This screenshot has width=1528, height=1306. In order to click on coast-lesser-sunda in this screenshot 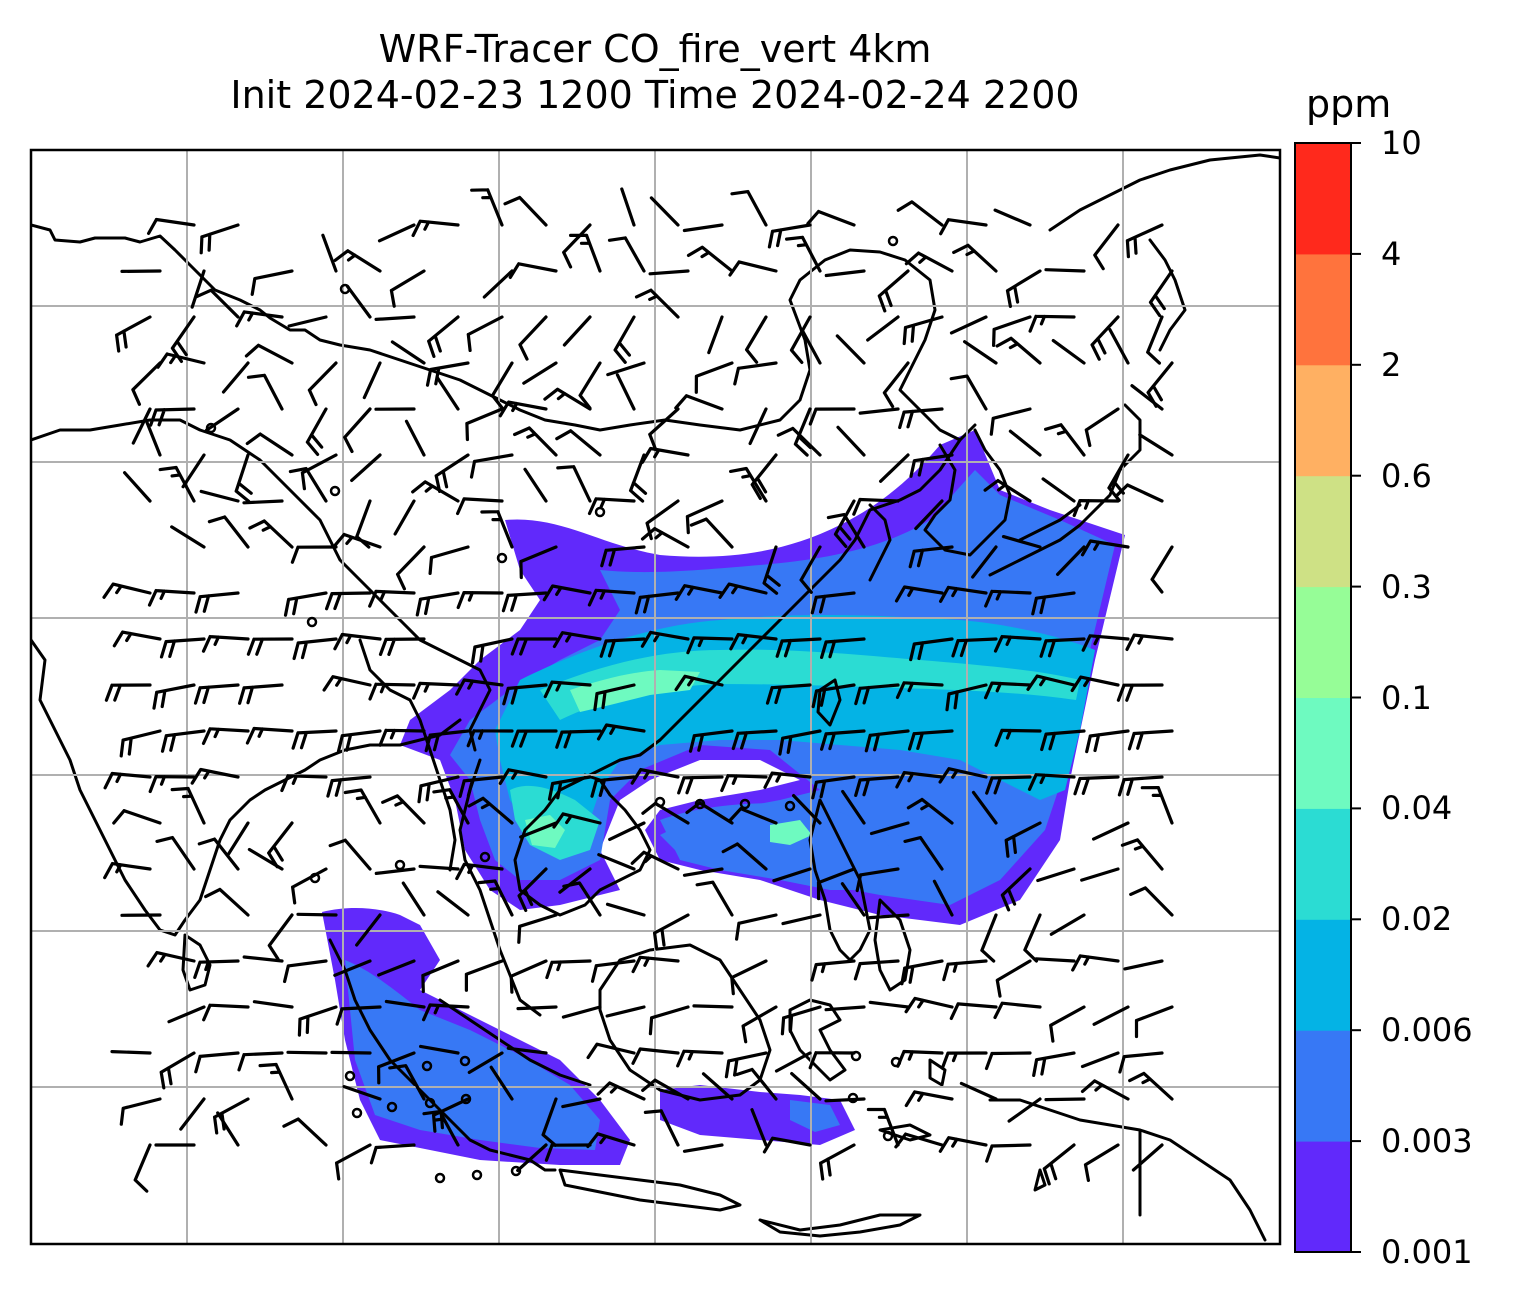, I will do `click(840, 1225)`.